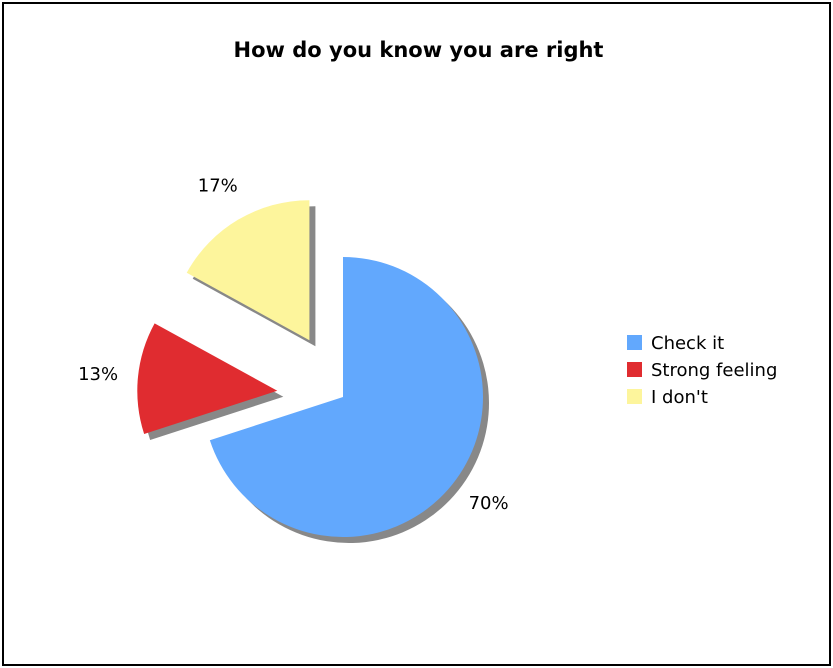 The width and height of the screenshot is (833, 668). I want to click on legend-swatch-i-don-t, so click(634, 396).